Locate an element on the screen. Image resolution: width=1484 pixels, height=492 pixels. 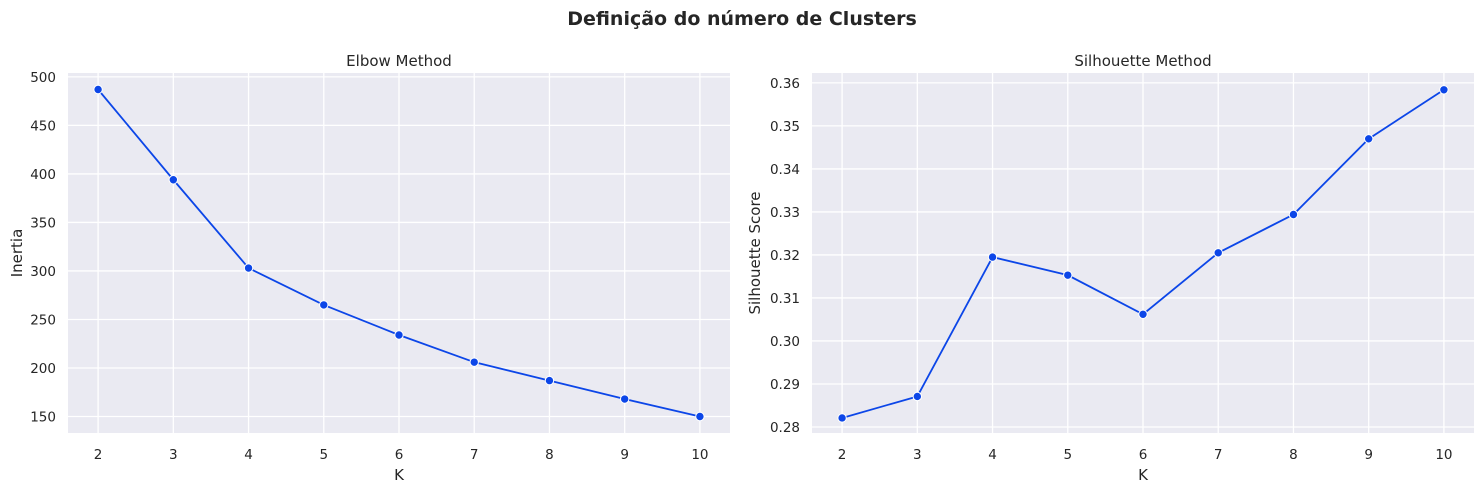
figure-title: Definição do número de Clusters is located at coordinates (742, 19).